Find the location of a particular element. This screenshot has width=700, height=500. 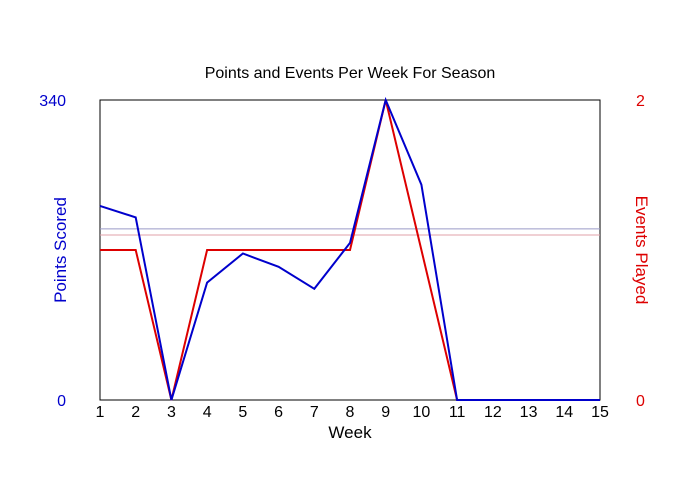

x-tick-label: 11 is located at coordinates (457, 412).